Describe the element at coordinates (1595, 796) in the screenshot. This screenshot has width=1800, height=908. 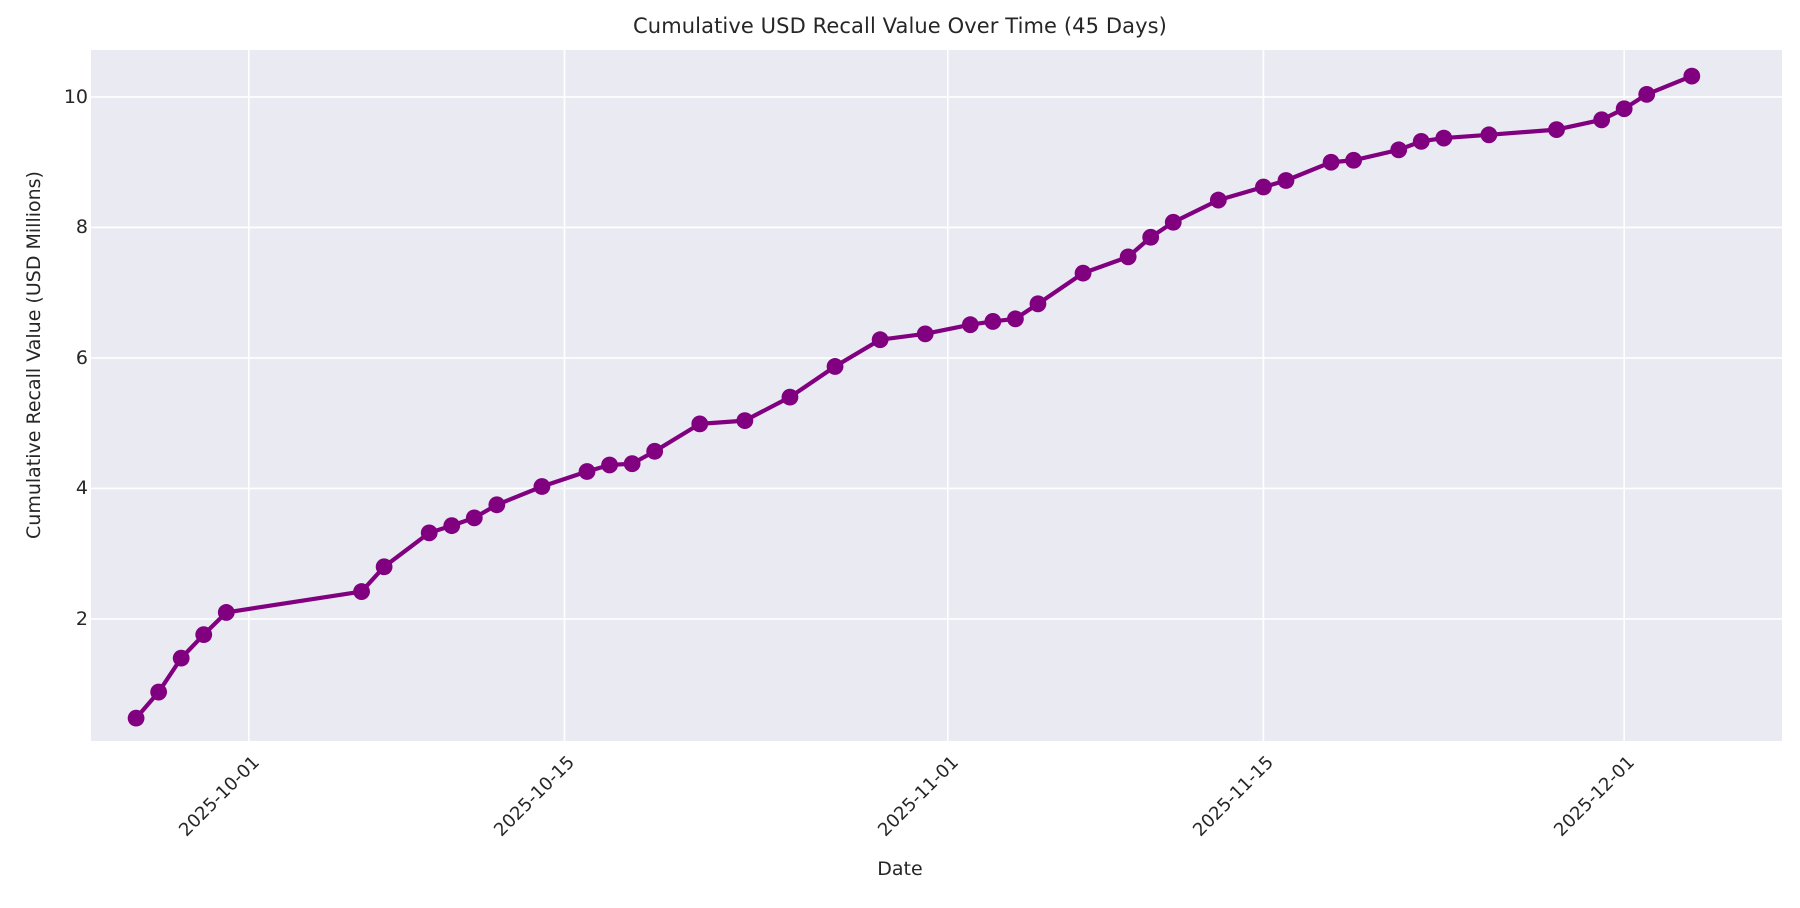
I see `x-tick-label: 2025-12-01` at that location.